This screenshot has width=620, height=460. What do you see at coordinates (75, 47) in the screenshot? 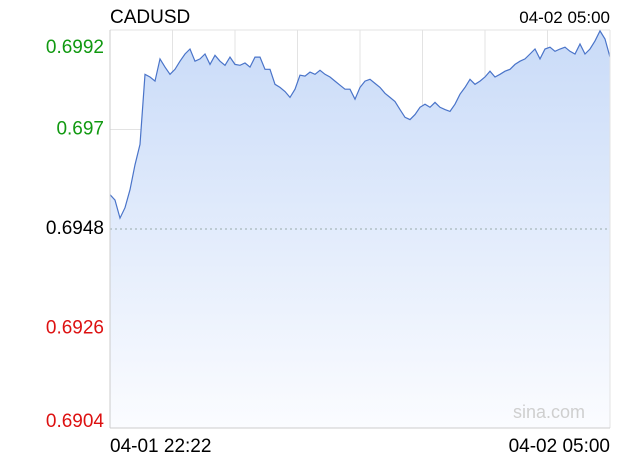
I see `y-tick-label: 0.6992` at bounding box center [75, 47].